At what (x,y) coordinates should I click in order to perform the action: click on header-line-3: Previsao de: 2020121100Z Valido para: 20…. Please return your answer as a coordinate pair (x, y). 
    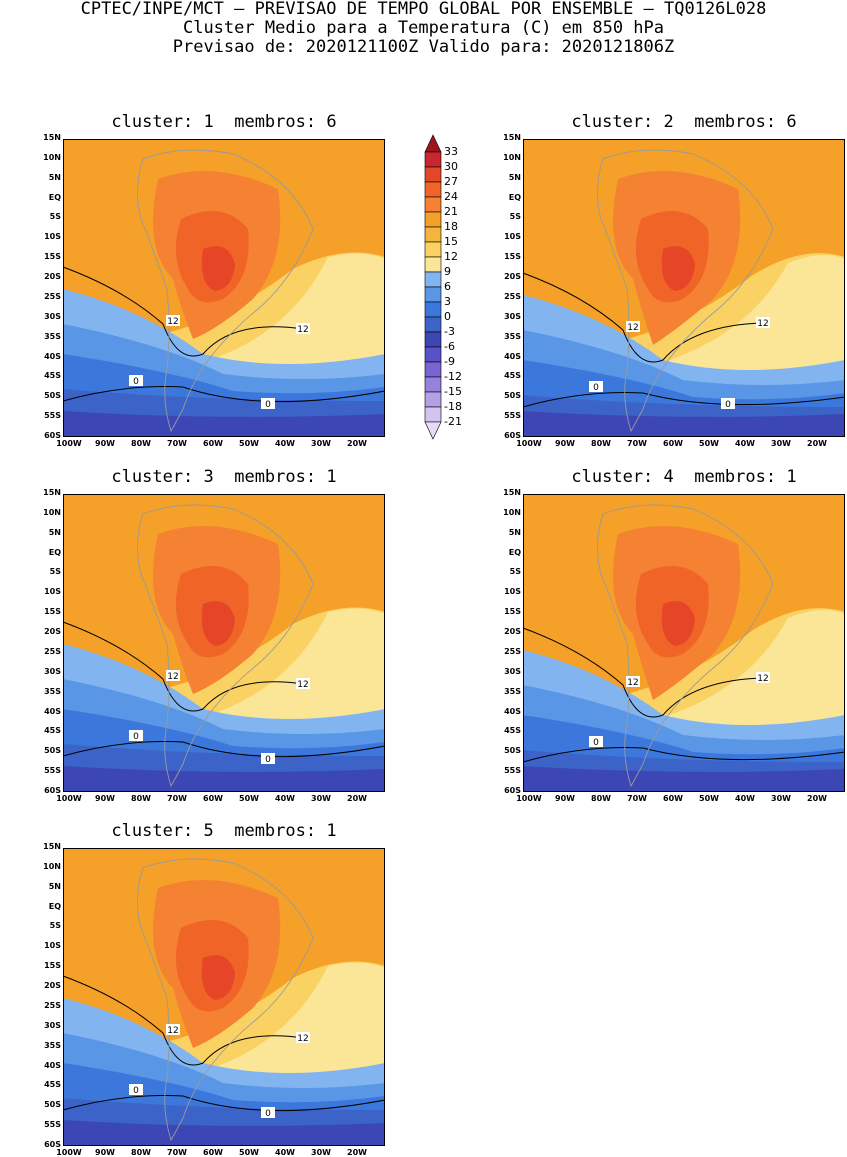
    Looking at the image, I should click on (423, 47).